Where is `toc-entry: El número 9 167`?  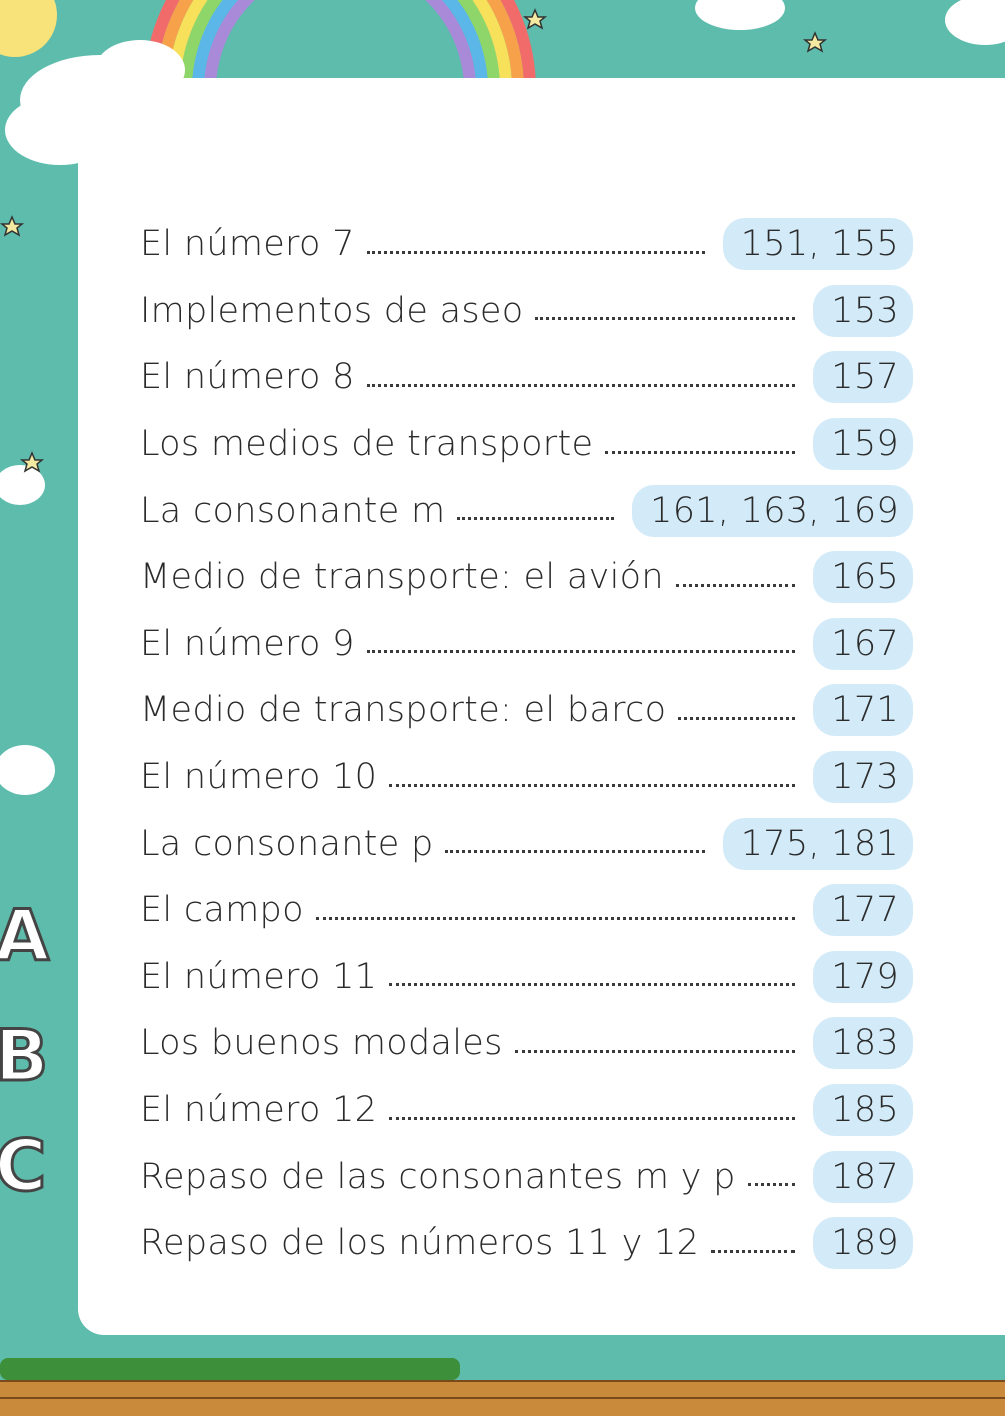
toc-entry: El número 9 167 is located at coordinates (526, 644).